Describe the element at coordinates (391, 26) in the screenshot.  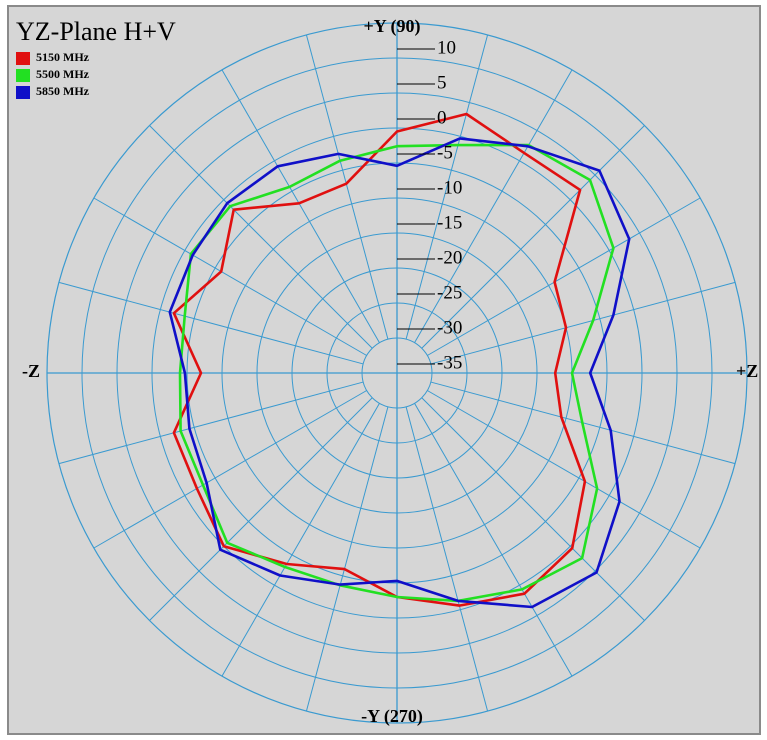
I see `axis-label-top: +Y (90)` at that location.